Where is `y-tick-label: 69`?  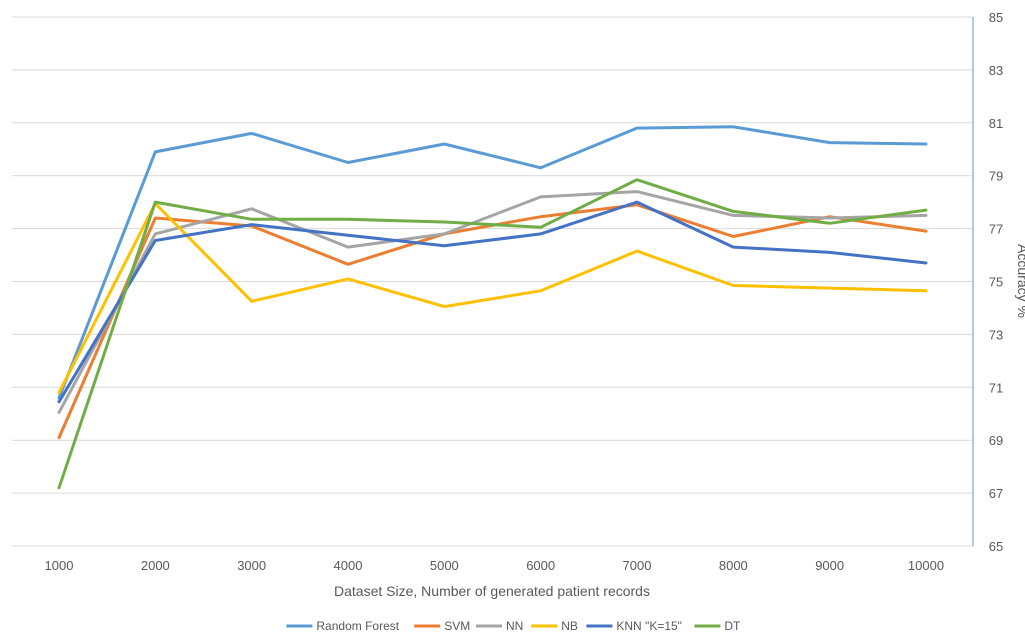 y-tick-label: 69 is located at coordinates (996, 440).